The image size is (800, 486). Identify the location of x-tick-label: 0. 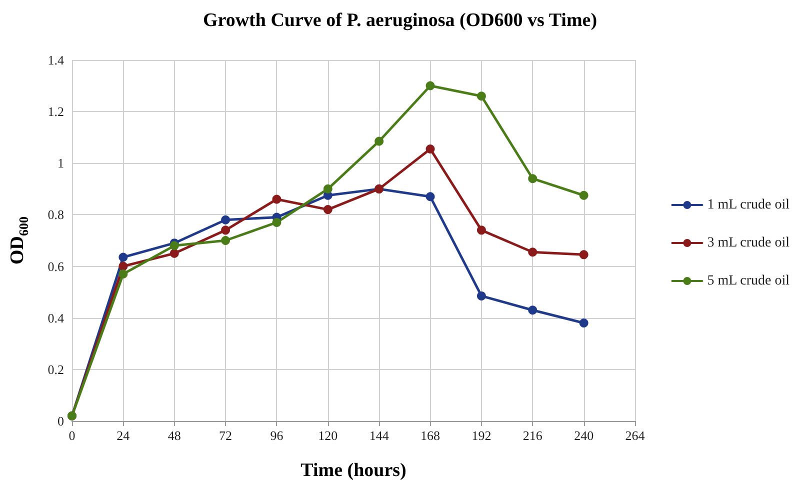
(72, 435).